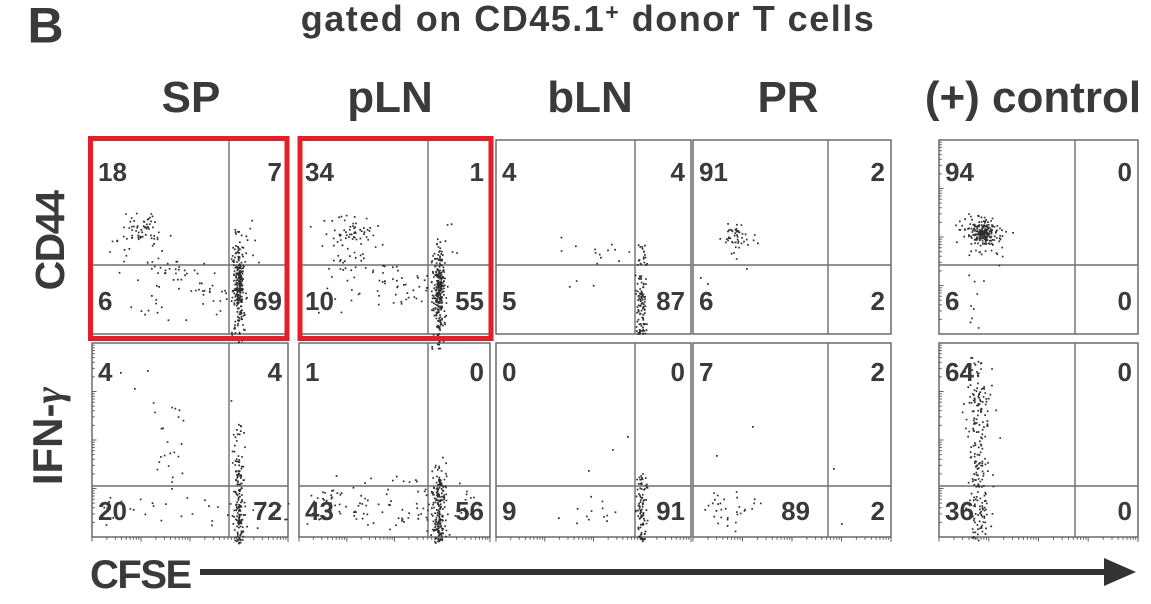 Image resolution: width=1151 pixels, height=604 pixels. Describe the element at coordinates (191, 97) in the screenshot. I see `svg-text: SP` at that location.